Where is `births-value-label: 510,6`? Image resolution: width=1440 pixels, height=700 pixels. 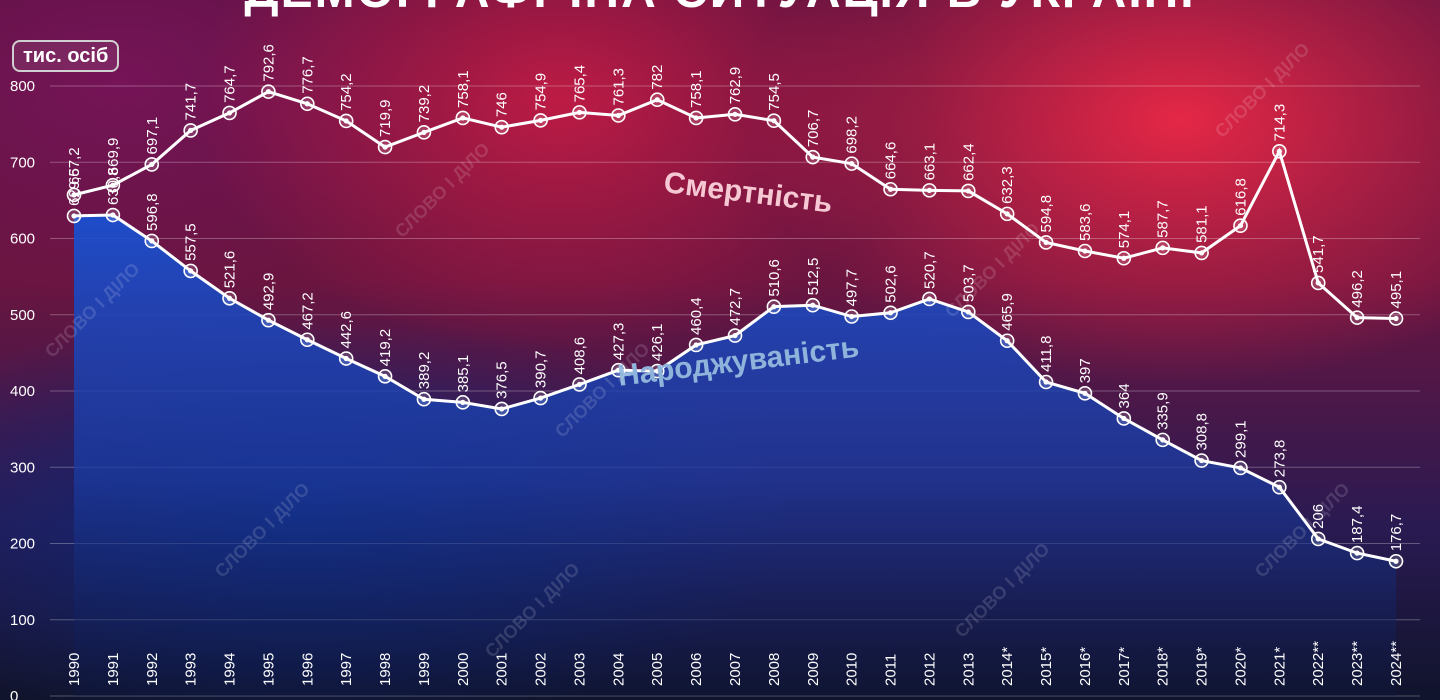
births-value-label: 510,6 is located at coordinates (774, 278).